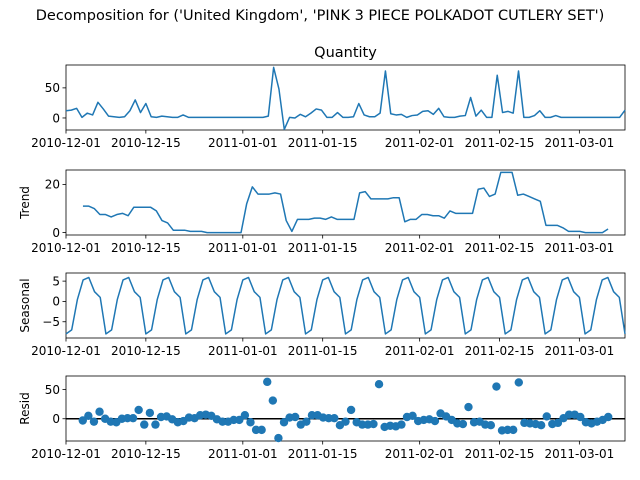 This screenshot has width=640, height=480. I want to click on axes-frame-trend, so click(345, 202).